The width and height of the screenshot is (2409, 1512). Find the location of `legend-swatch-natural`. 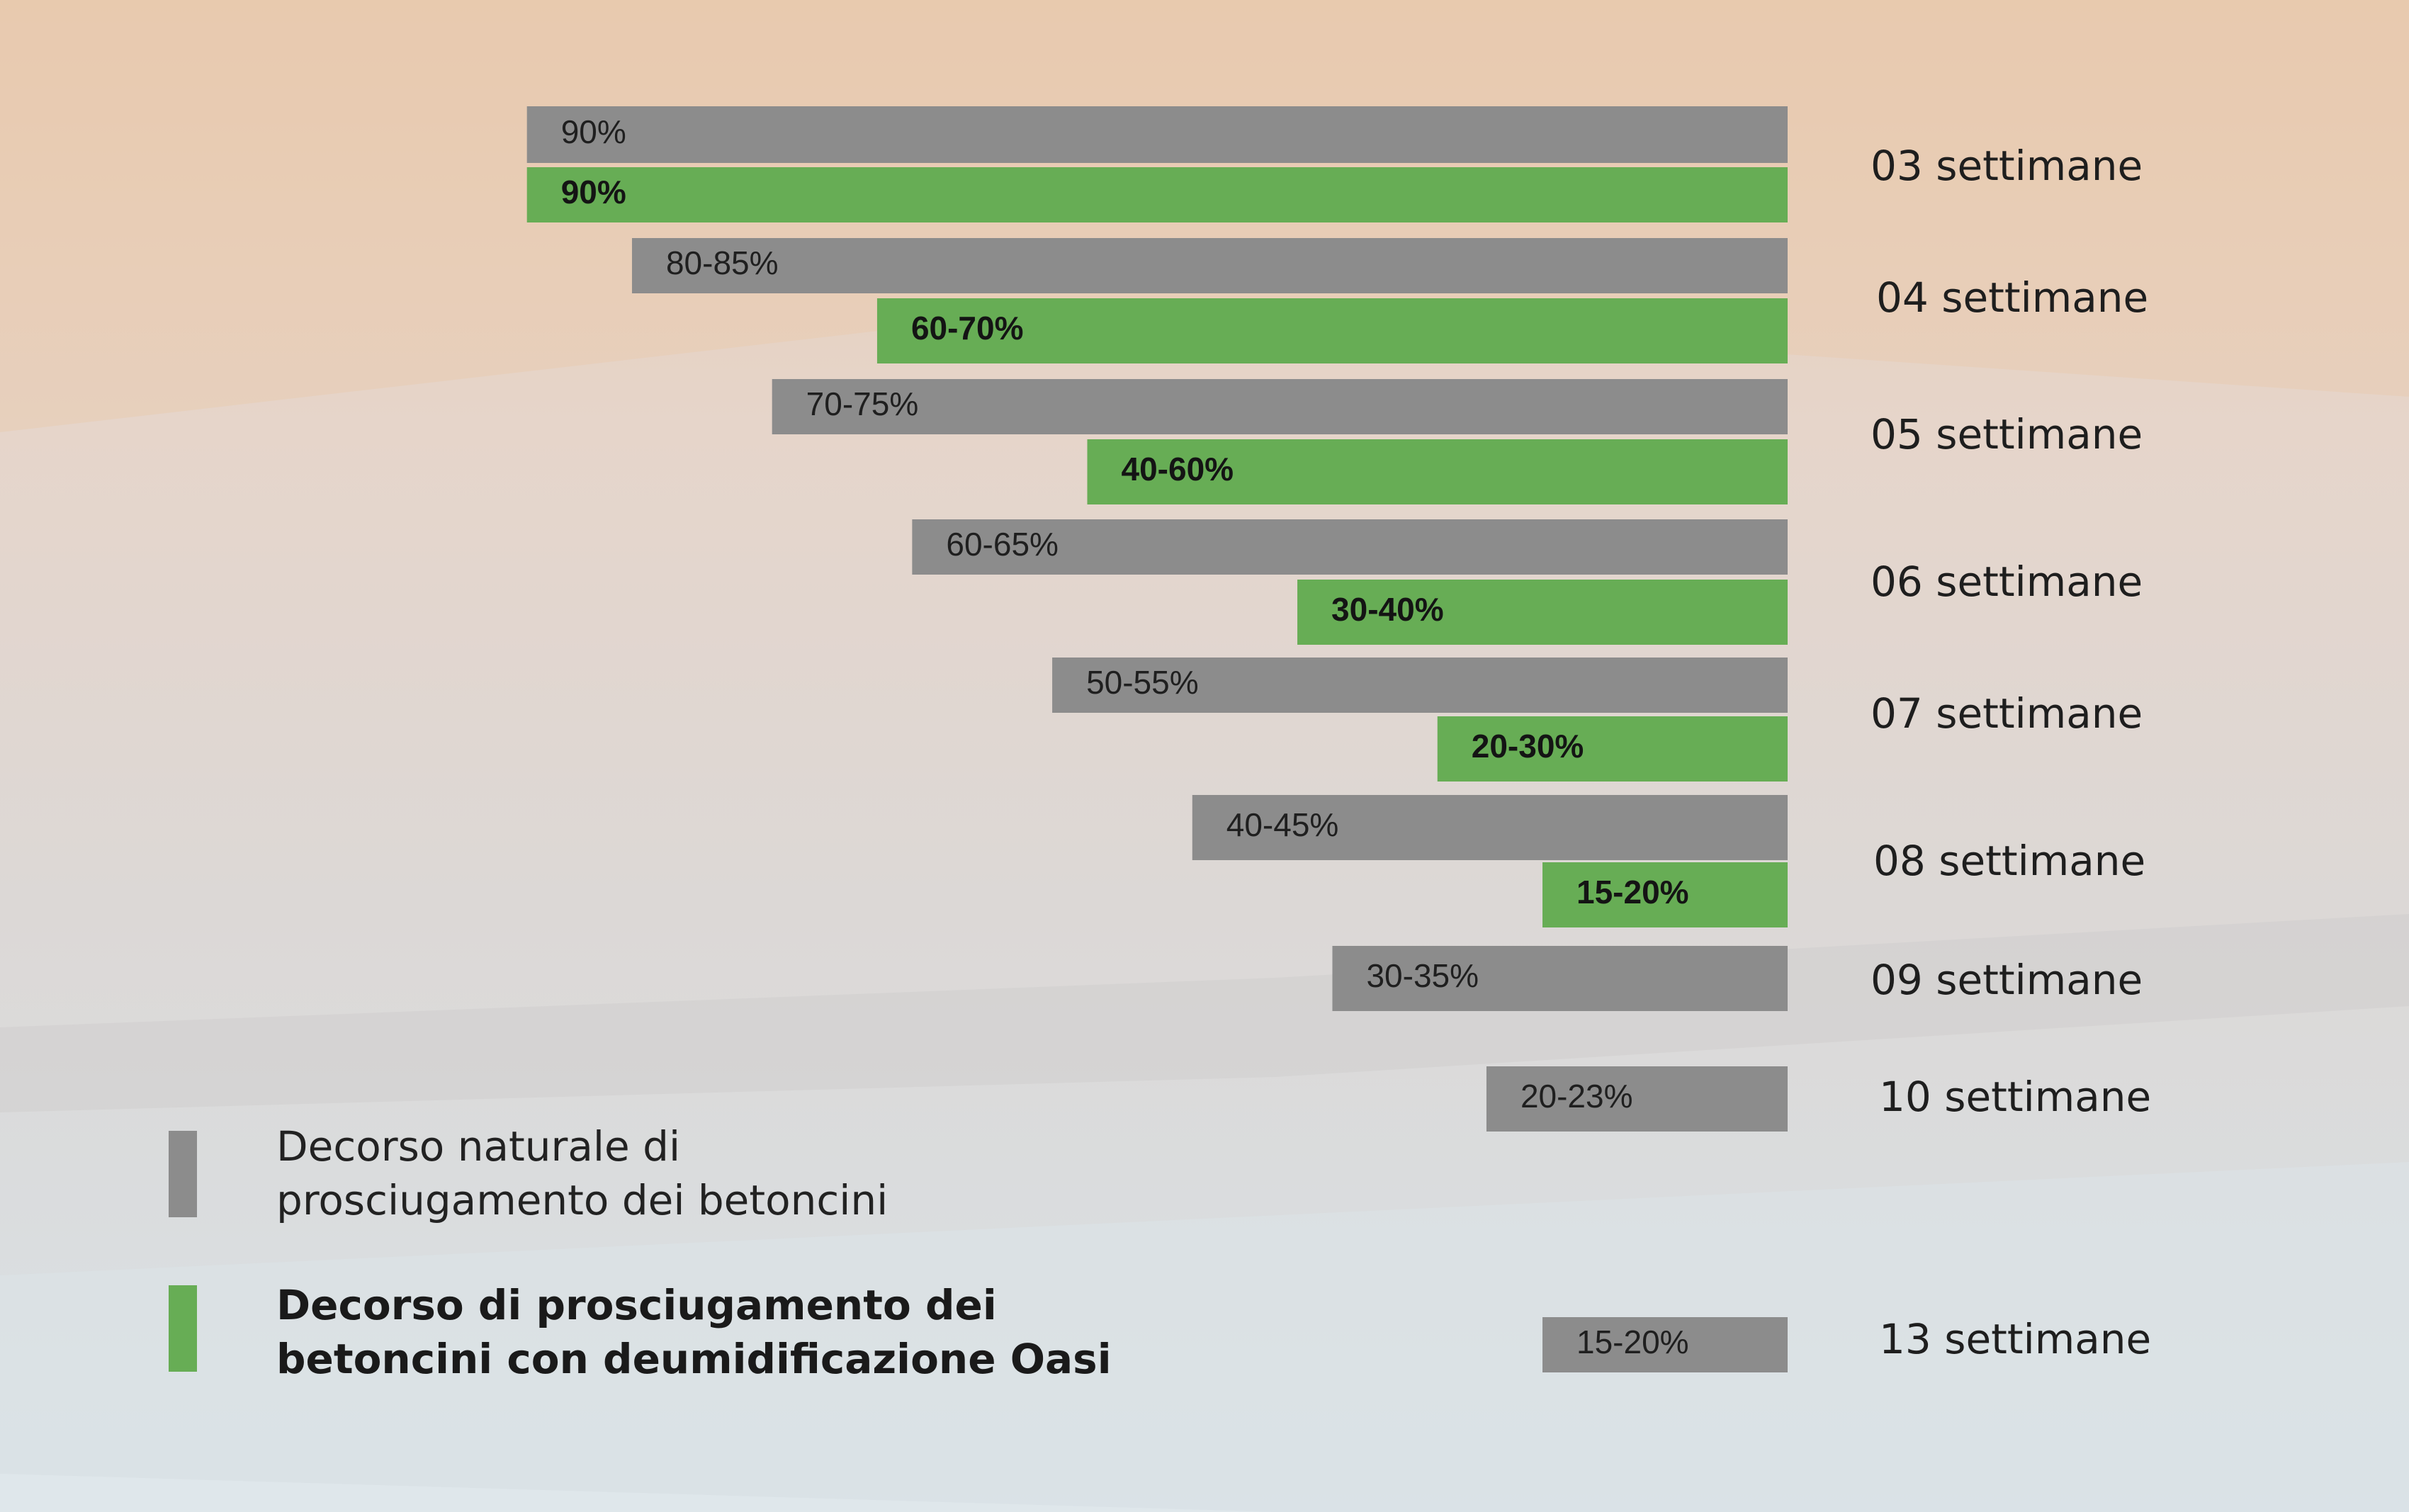

legend-swatch-natural is located at coordinates (183, 1174).